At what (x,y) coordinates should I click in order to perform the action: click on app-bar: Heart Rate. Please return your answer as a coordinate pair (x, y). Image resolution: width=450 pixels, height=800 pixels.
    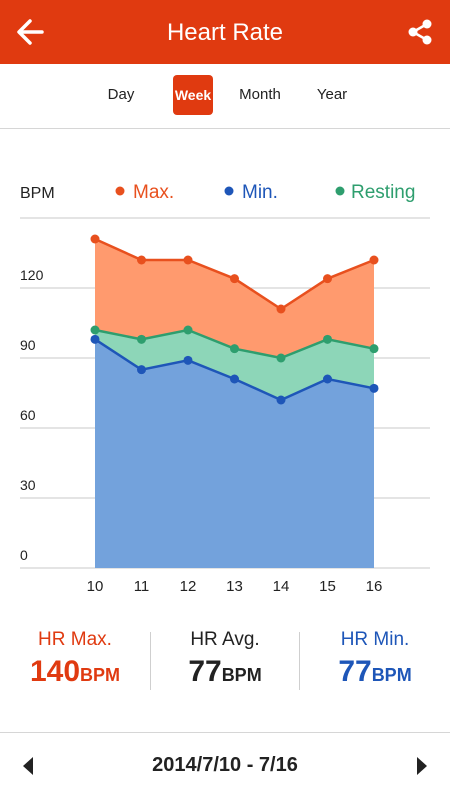
    Looking at the image, I should click on (225, 32).